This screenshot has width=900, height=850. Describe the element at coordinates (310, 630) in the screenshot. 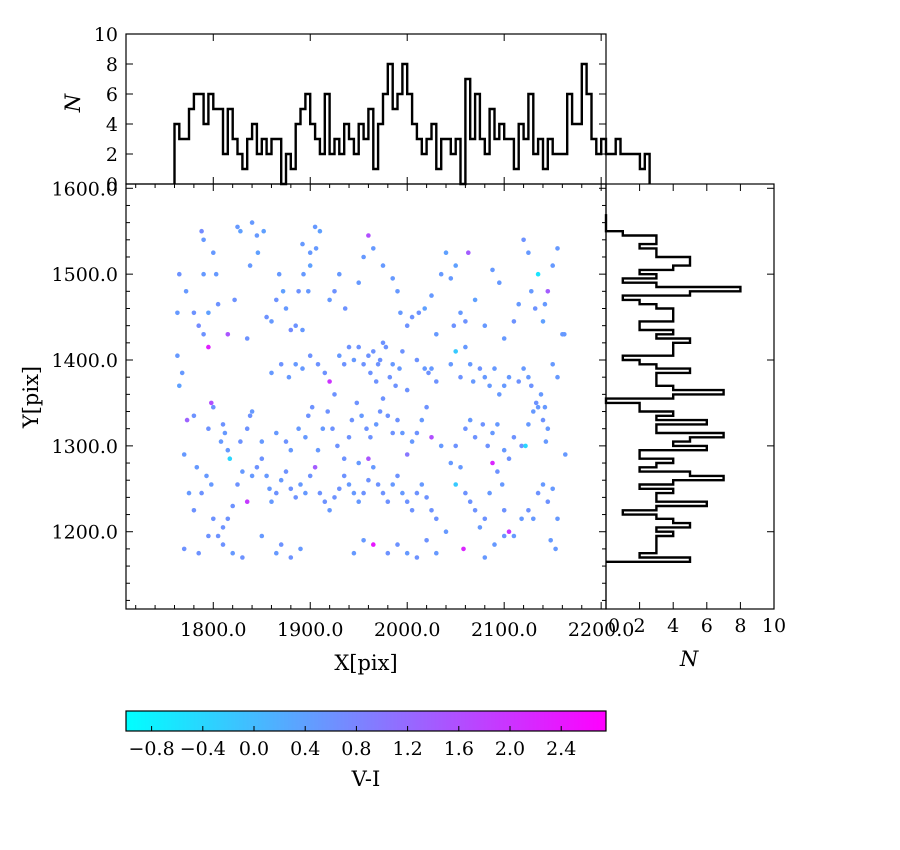

I see `x-tick-label: 1900.0` at that location.